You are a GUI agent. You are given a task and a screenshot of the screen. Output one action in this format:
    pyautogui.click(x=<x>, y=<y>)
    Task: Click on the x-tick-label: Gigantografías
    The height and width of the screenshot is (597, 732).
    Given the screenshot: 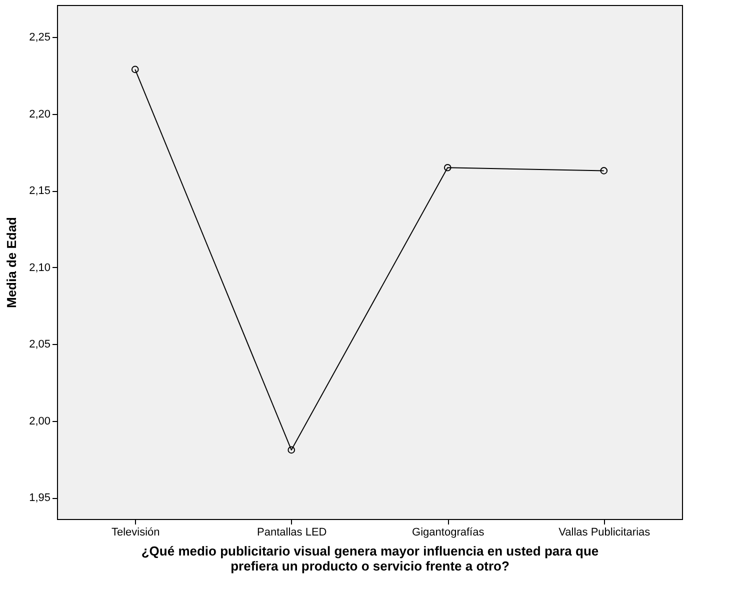 What is the action you would take?
    pyautogui.click(x=448, y=532)
    